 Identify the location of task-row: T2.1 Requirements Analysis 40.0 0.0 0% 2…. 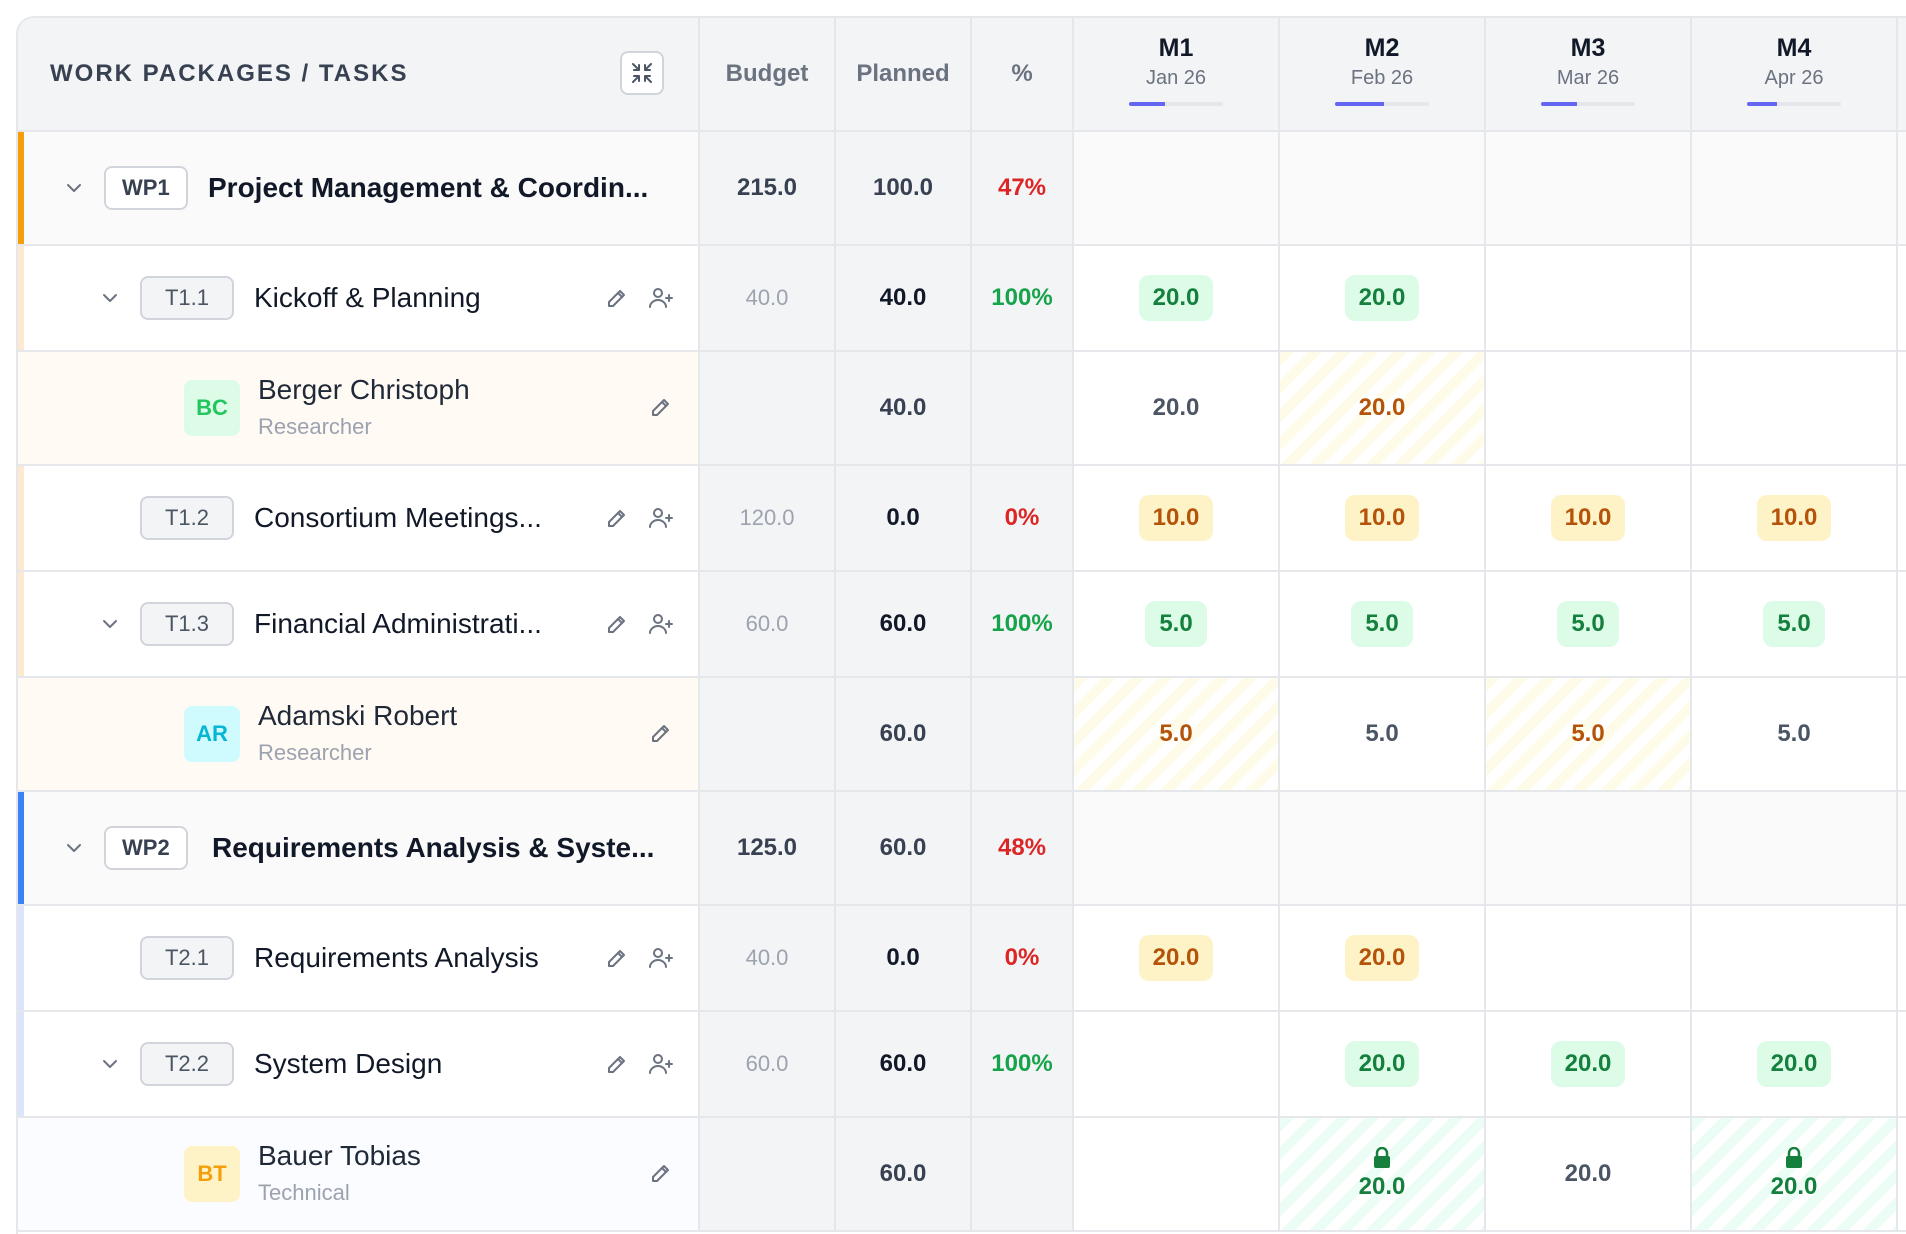
(962, 959).